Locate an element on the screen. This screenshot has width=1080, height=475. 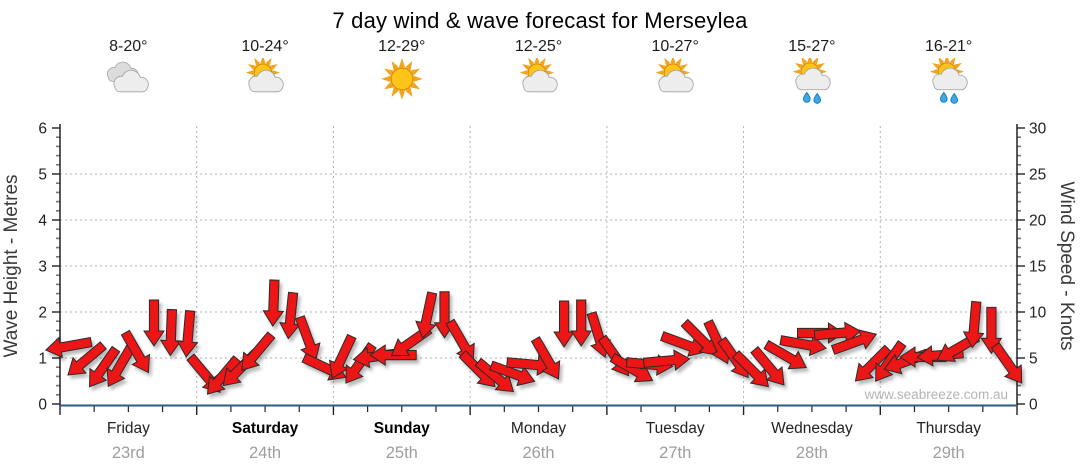
temperature-range: 12-25° is located at coordinates (538, 46).